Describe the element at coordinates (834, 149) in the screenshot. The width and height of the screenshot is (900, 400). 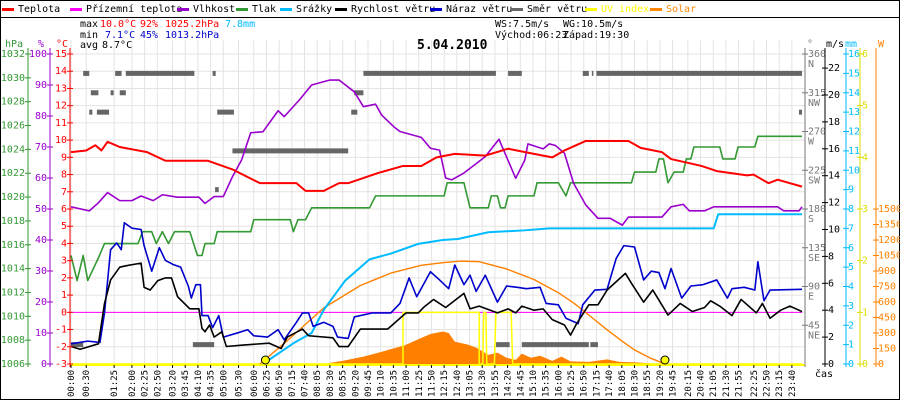
I see `wind-tick-label: 16` at that location.